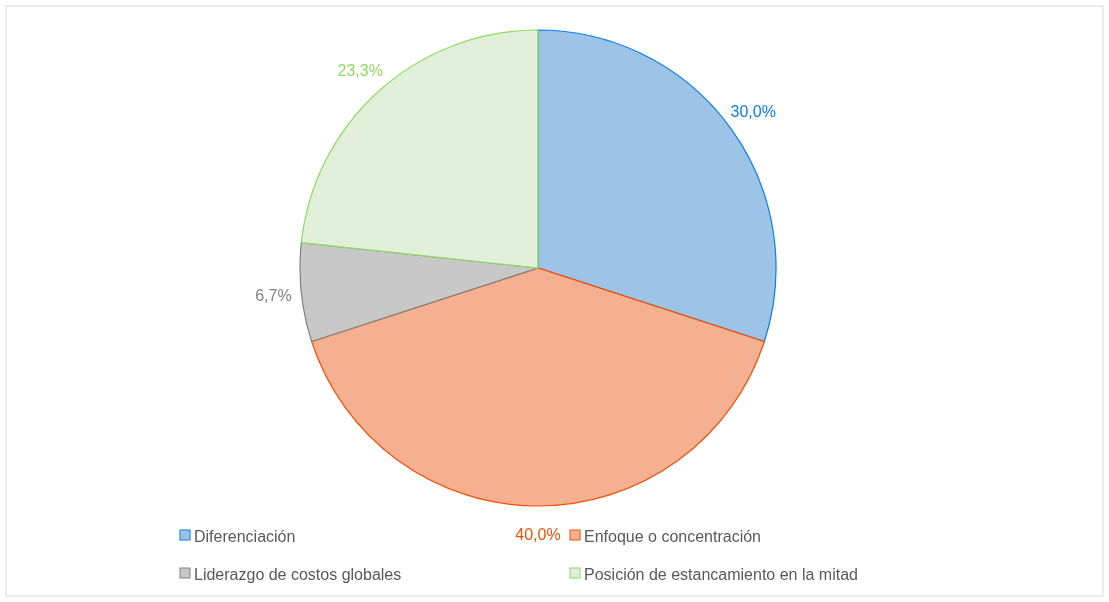 The width and height of the screenshot is (1109, 602). I want to click on legend-label: Enfoque o concentración, so click(673, 536).